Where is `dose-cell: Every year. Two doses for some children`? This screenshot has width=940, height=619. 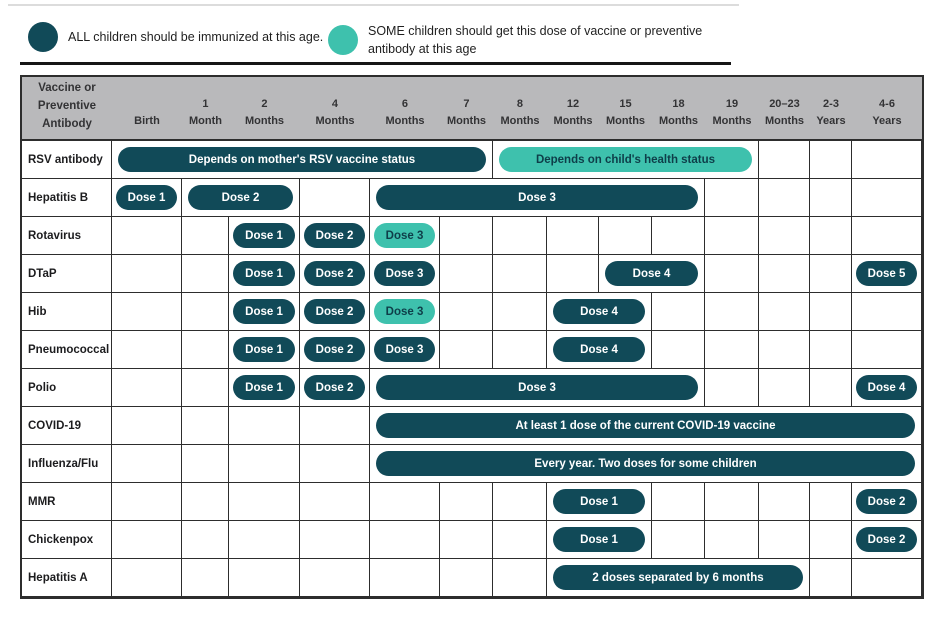 dose-cell: Every year. Two doses for some children is located at coordinates (646, 464).